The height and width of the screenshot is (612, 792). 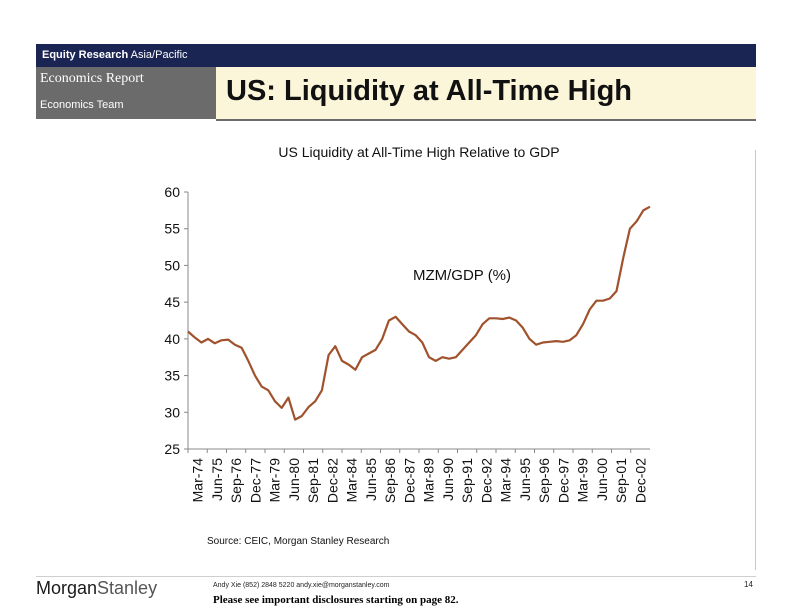 What do you see at coordinates (371, 479) in the screenshot?
I see `x-tick-label: Jun-85` at bounding box center [371, 479].